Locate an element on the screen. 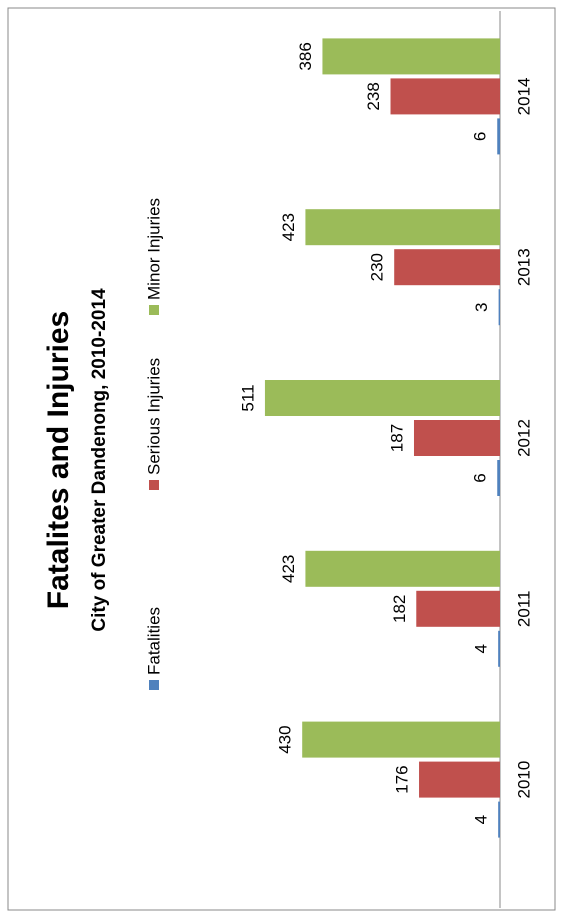 The width and height of the screenshot is (563, 919). x-tick-label: 2011 is located at coordinates (523, 609).